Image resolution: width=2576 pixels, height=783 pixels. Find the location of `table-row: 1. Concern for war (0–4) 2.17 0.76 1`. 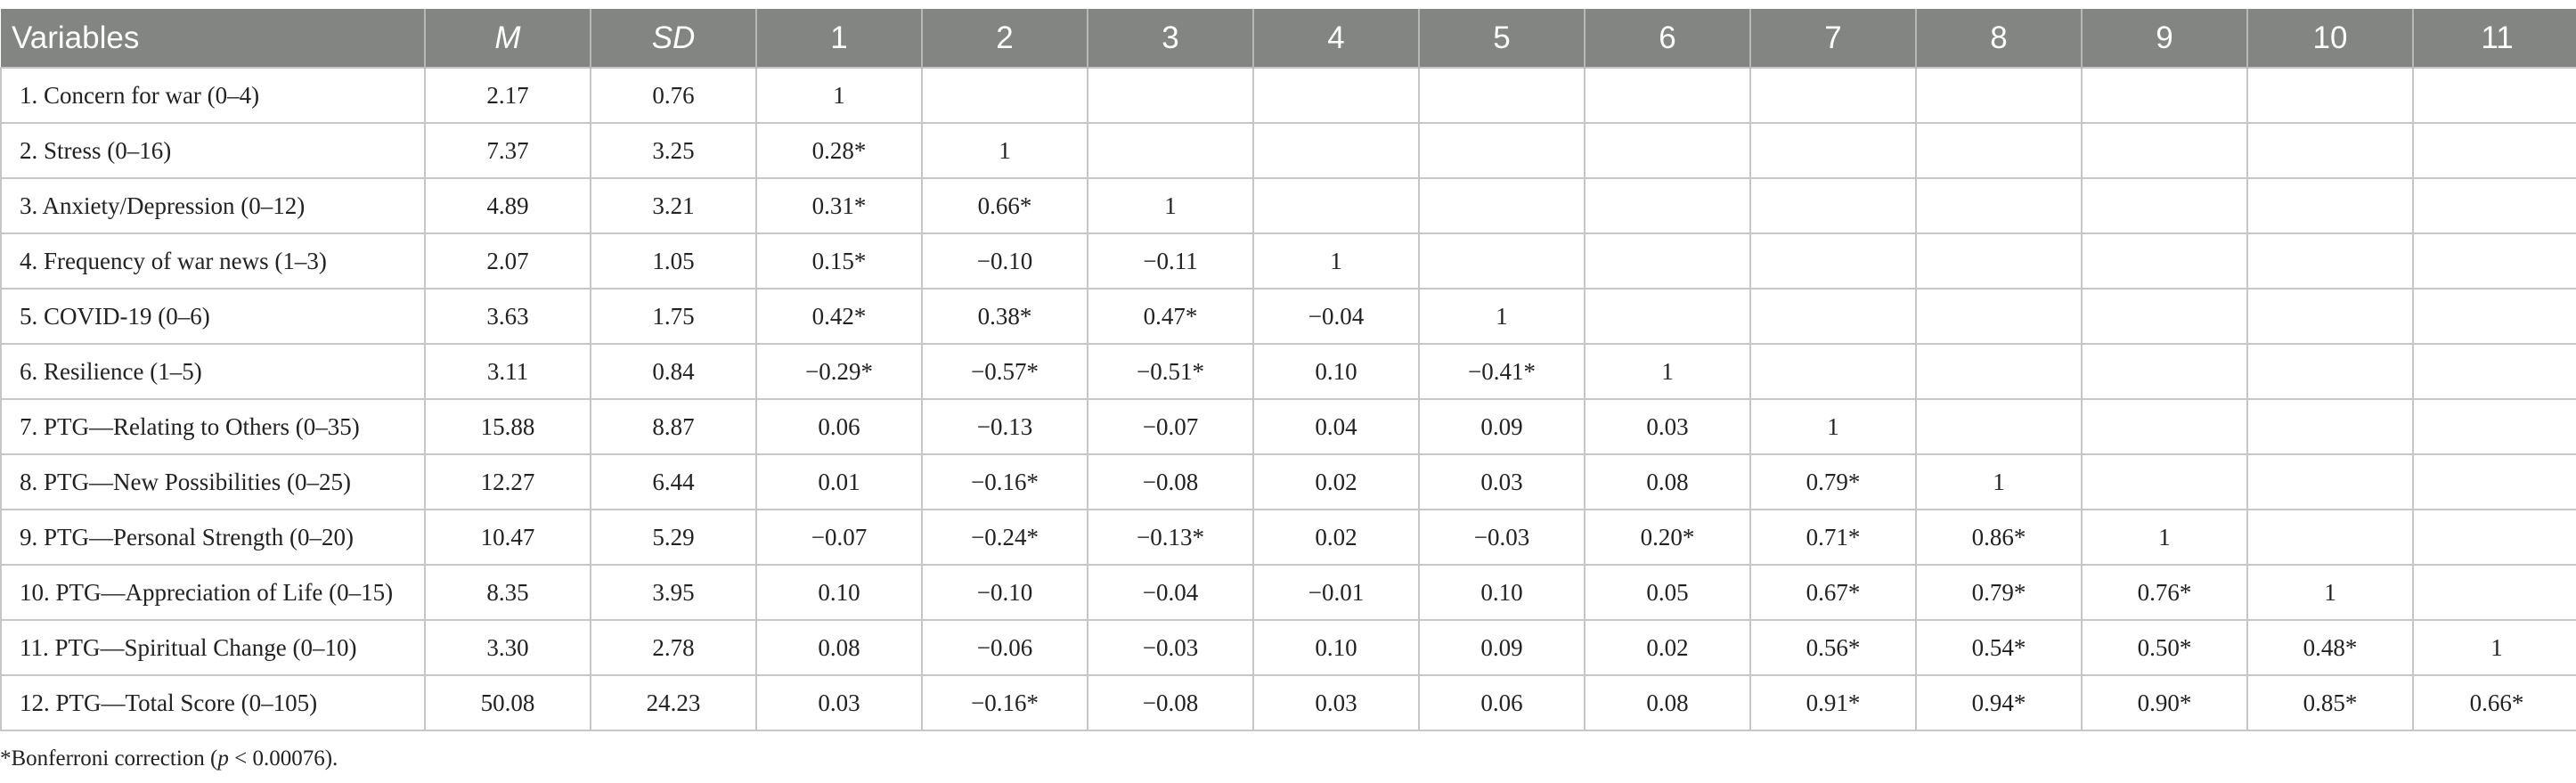

table-row: 1. Concern for war (0–4) 2.17 0.76 1 is located at coordinates (1288, 95).